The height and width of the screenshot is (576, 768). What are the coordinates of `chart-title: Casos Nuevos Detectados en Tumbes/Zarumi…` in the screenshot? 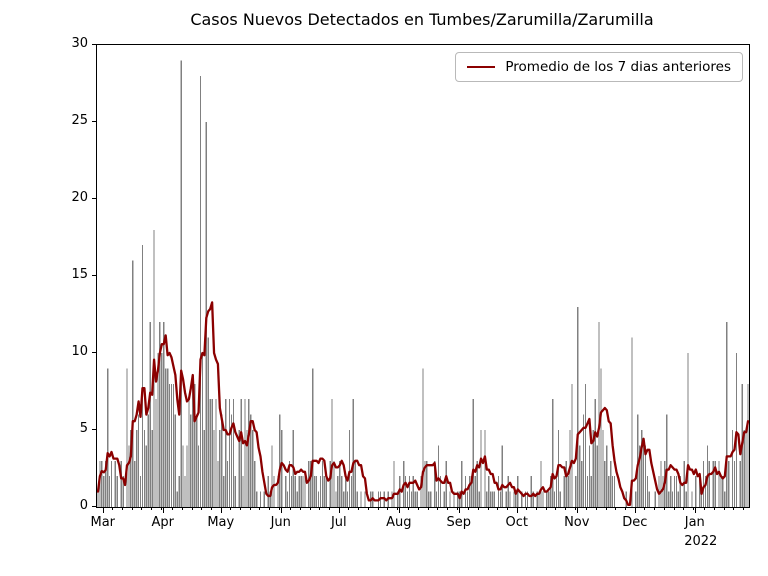 It's located at (422, 19).